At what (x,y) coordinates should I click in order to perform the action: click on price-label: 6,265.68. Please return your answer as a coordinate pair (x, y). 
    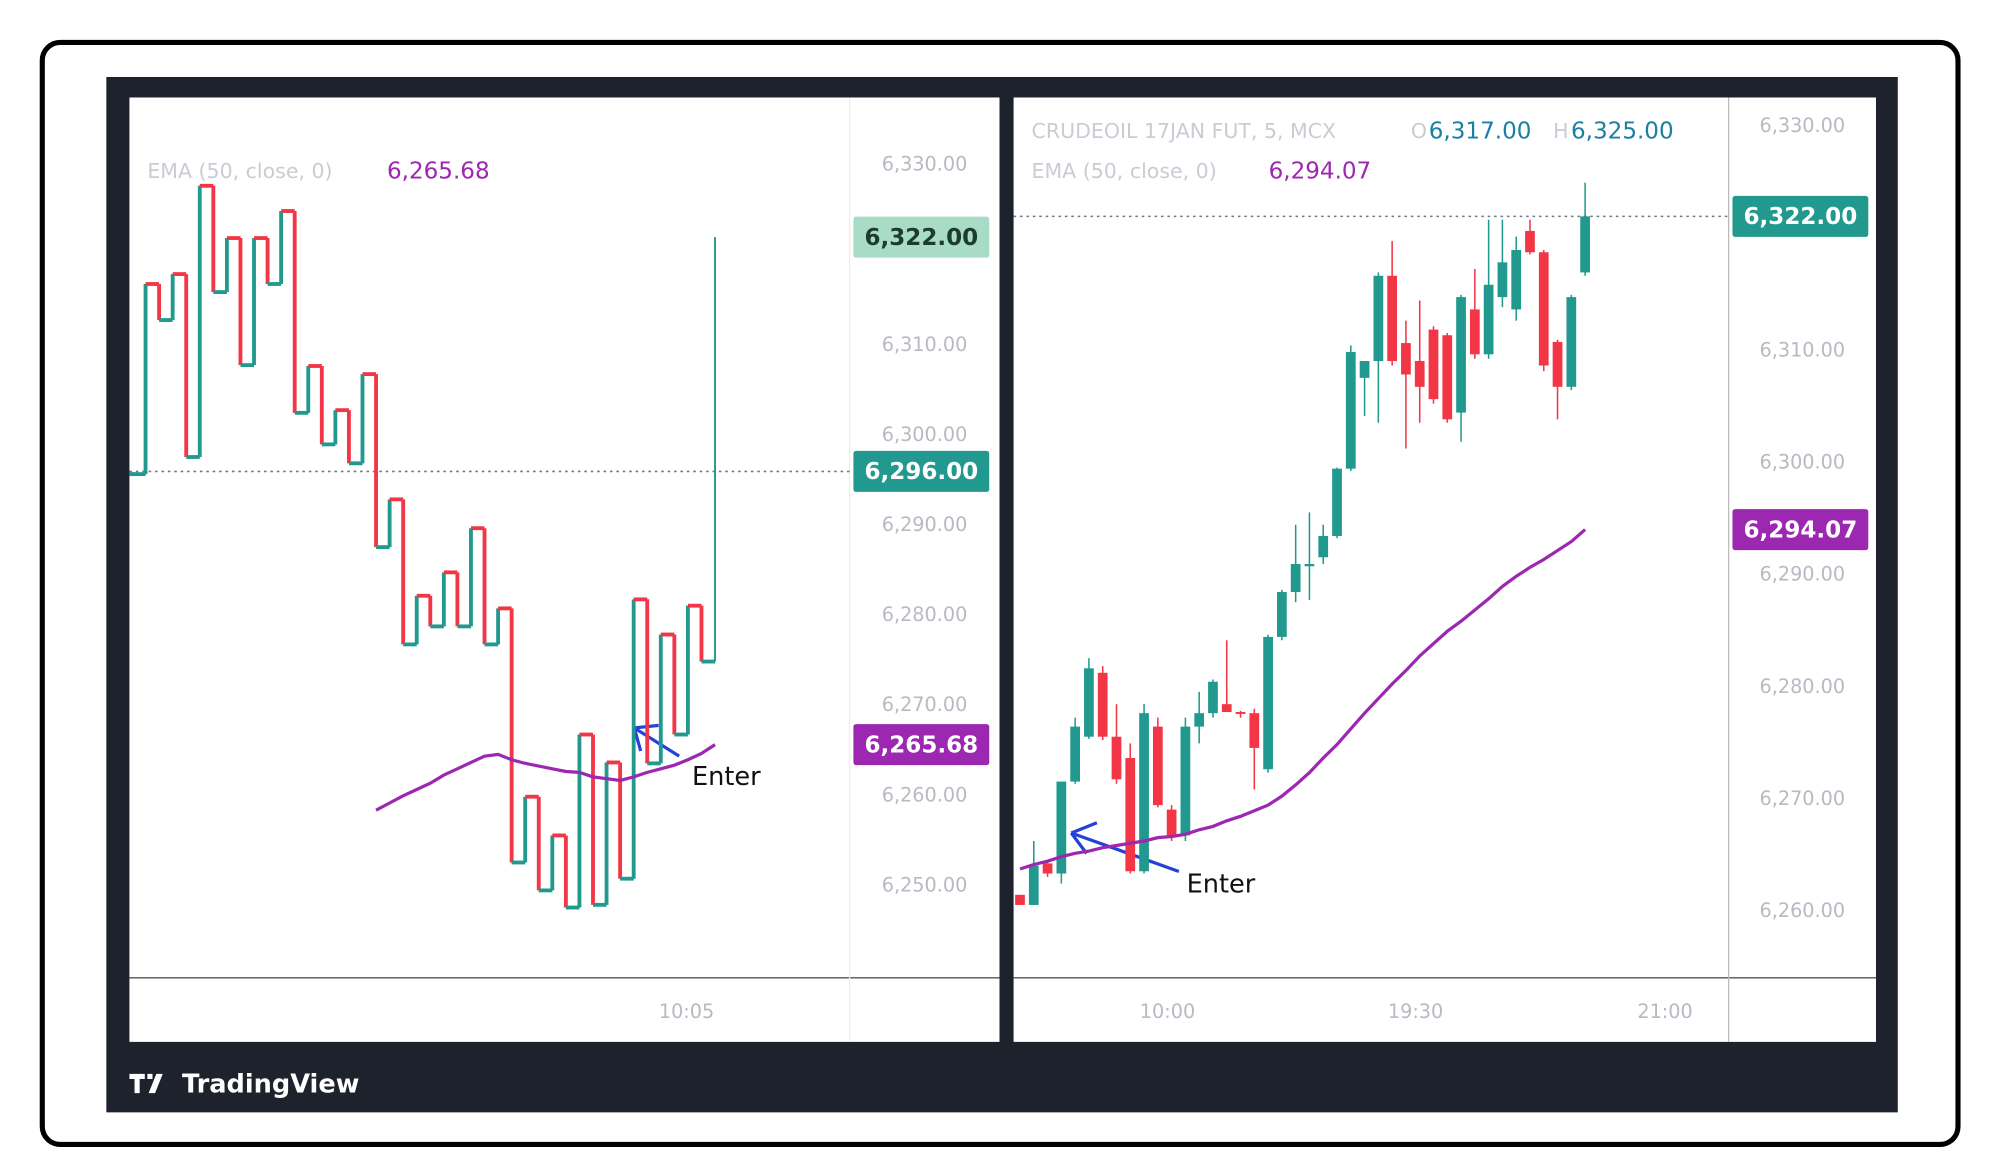
    Looking at the image, I should click on (921, 745).